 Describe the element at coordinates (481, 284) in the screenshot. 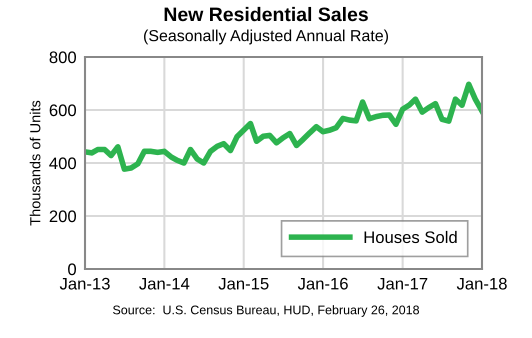

I see `x-tick-label: Jan-18` at that location.